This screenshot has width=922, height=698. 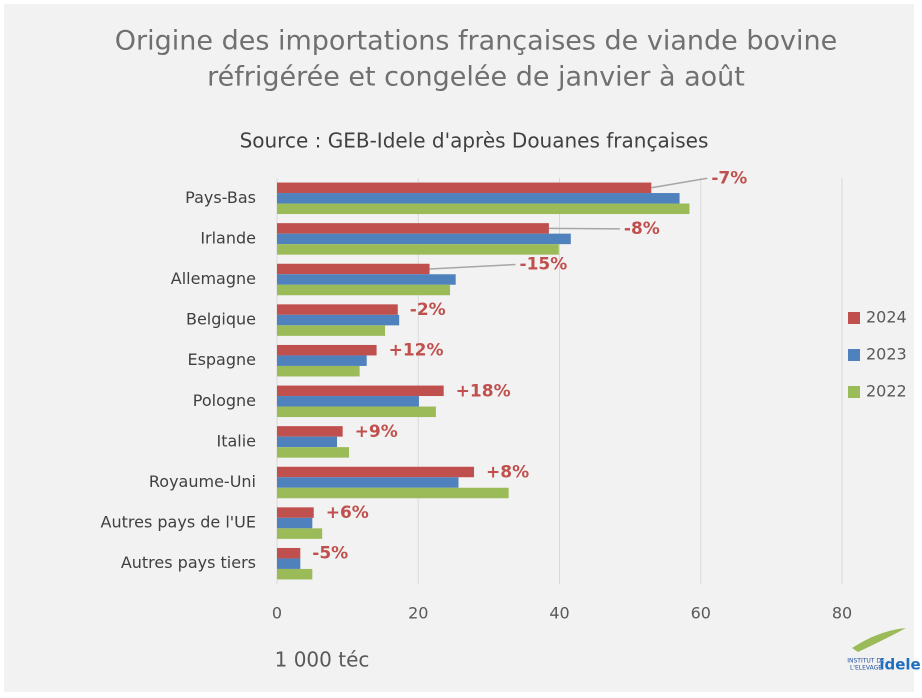 What do you see at coordinates (228, 237) in the screenshot?
I see `y-tick-label: Irlande` at bounding box center [228, 237].